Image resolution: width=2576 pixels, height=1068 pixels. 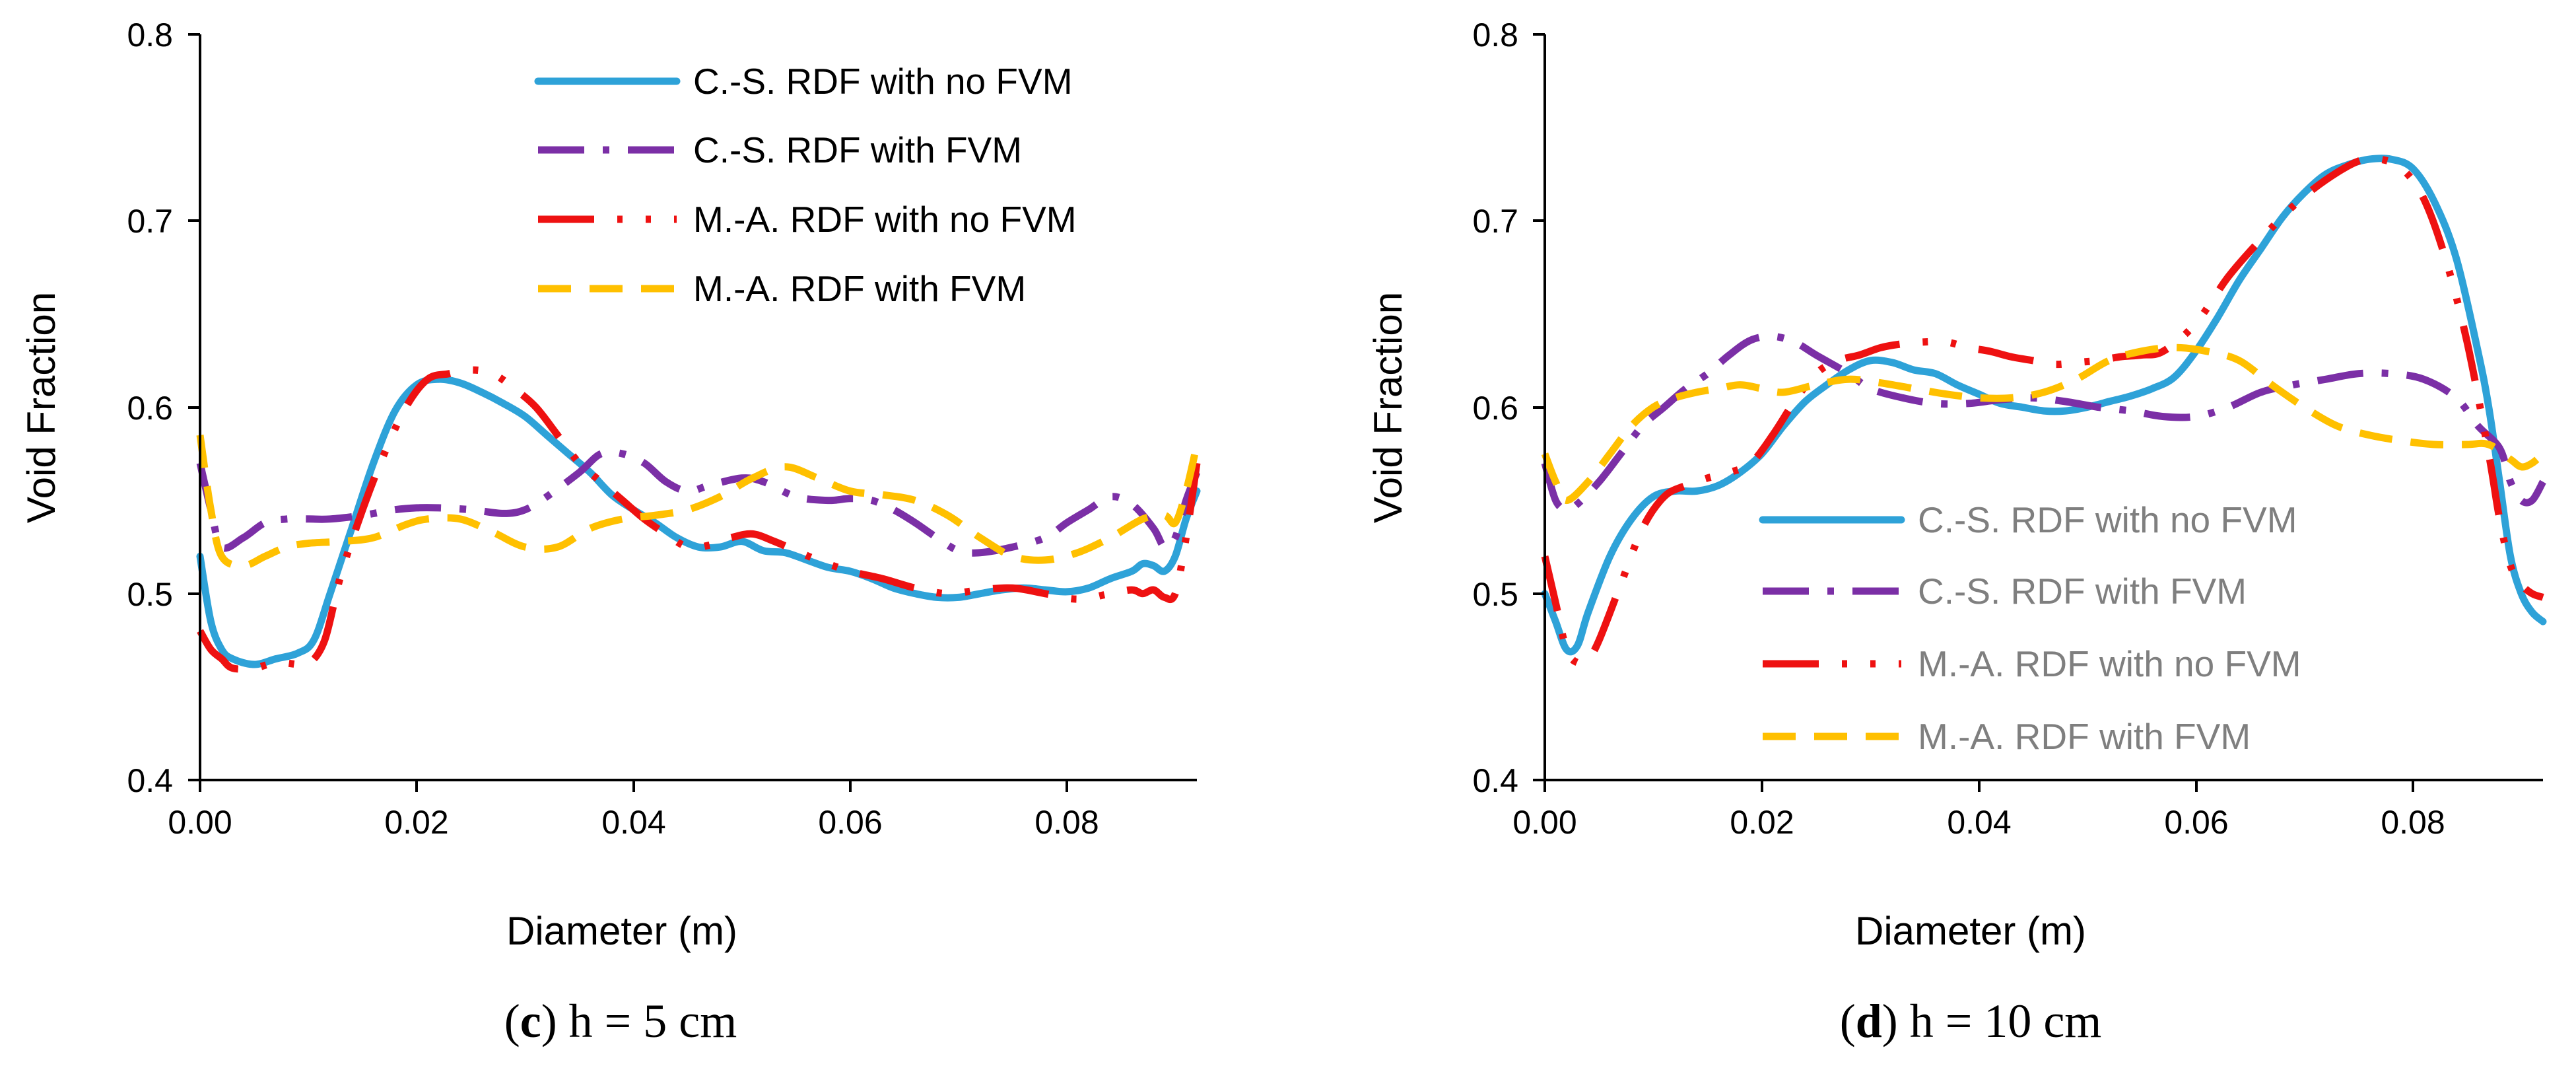 What do you see at coordinates (150, 594) in the screenshot?
I see `panel-c-ytick-label: 0.5` at bounding box center [150, 594].